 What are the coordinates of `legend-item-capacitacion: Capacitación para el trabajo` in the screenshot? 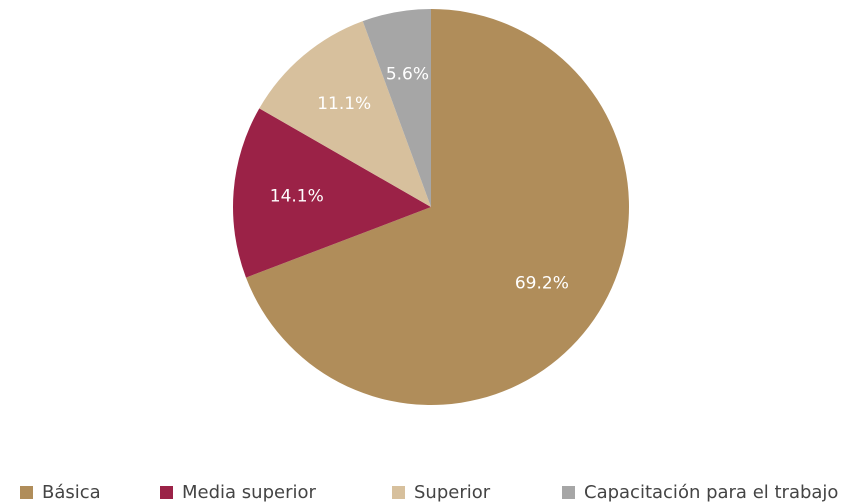 It's located at (700, 492).